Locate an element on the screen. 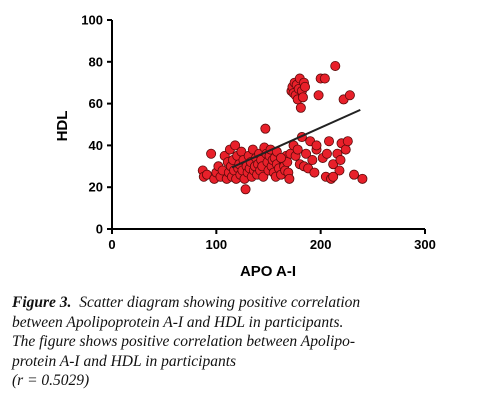 This screenshot has height=409, width=479. data-points is located at coordinates (282, 127).